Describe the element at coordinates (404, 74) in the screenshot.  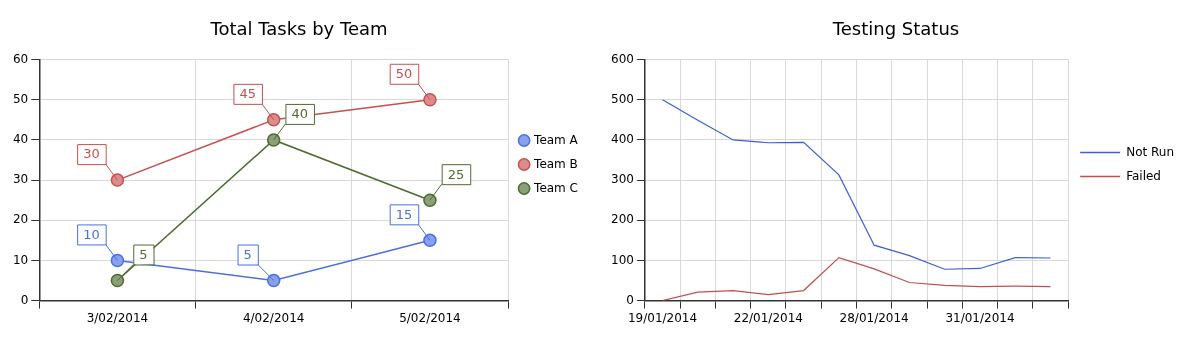
I see `data-label: 50` at that location.